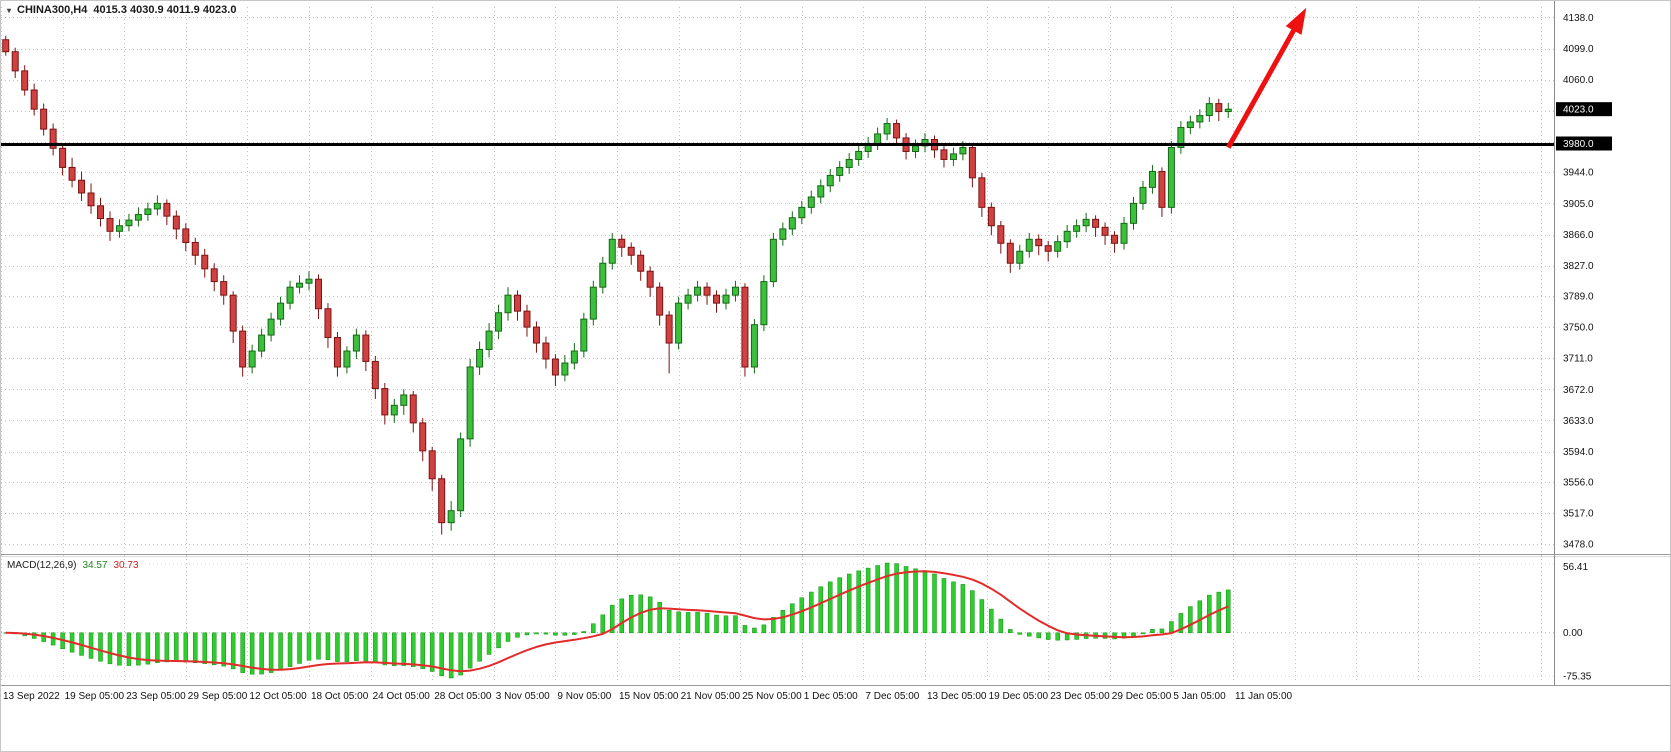 Image resolution: width=1671 pixels, height=752 pixels. I want to click on price-badge-current-price, so click(1584, 109).